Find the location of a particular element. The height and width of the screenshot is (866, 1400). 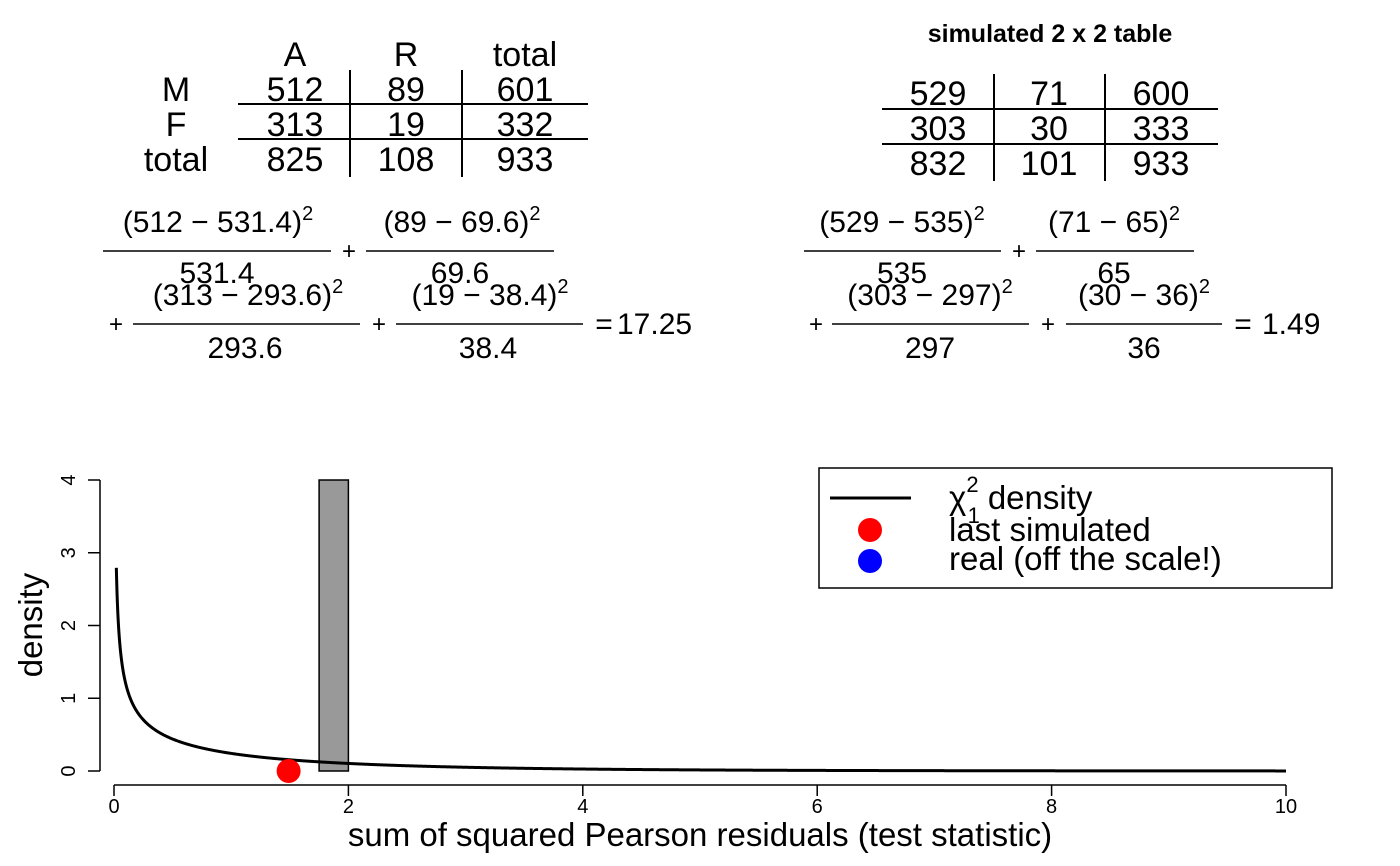

real-cell: 313 is located at coordinates (295, 125).